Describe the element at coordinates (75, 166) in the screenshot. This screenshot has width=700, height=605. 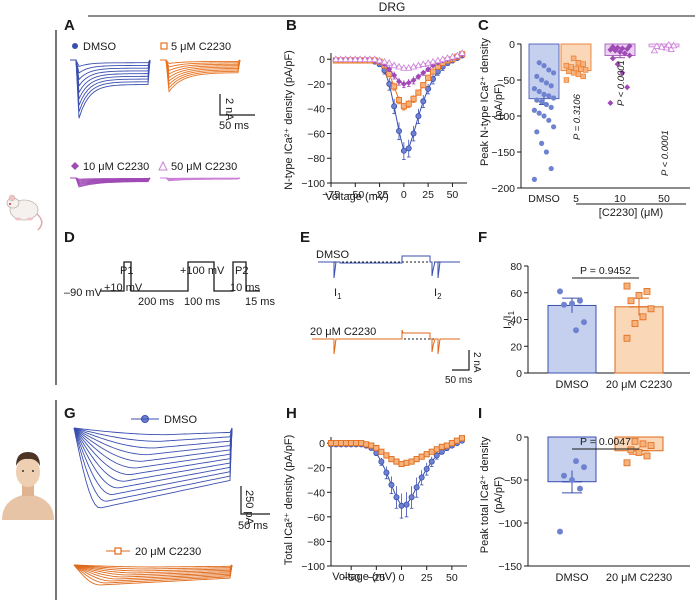
I see `legend-c10-marker` at that location.